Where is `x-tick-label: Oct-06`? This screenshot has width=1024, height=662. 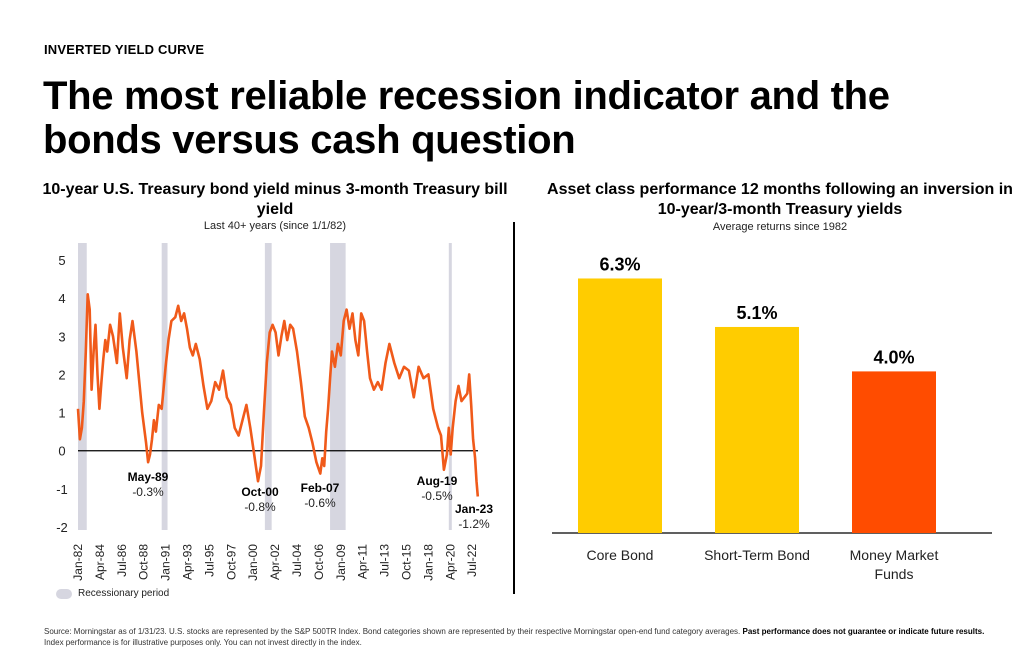
x-tick-label: Oct-06 is located at coordinates (319, 562).